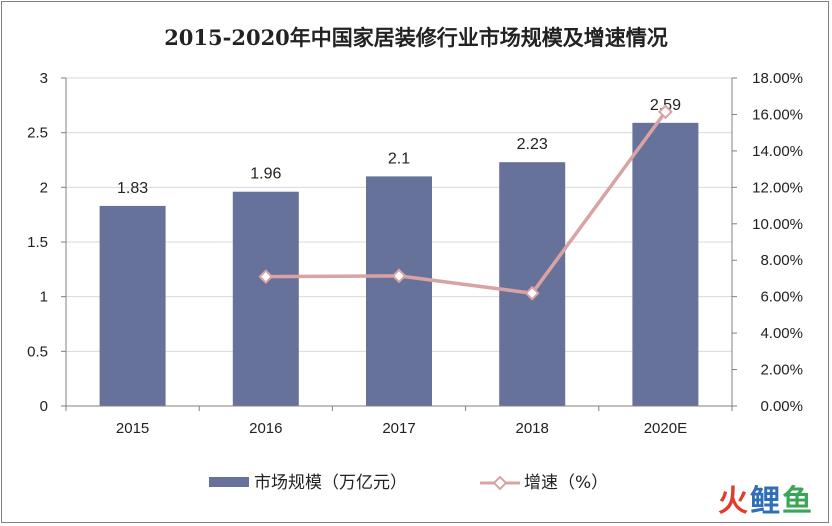  I want to click on right-tick-label: 0.00%, so click(781, 406).